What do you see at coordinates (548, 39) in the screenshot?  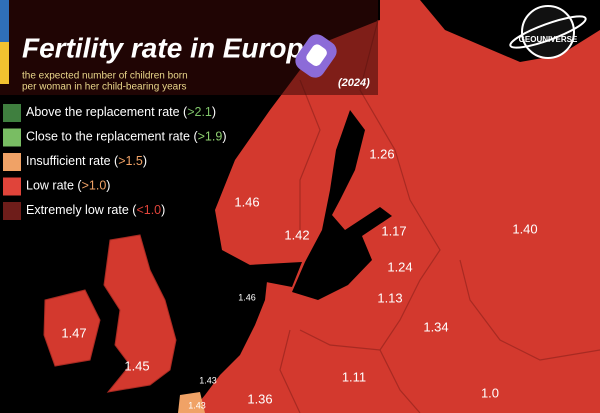 I see `logo-text: GEOUNIVERSE` at bounding box center [548, 39].